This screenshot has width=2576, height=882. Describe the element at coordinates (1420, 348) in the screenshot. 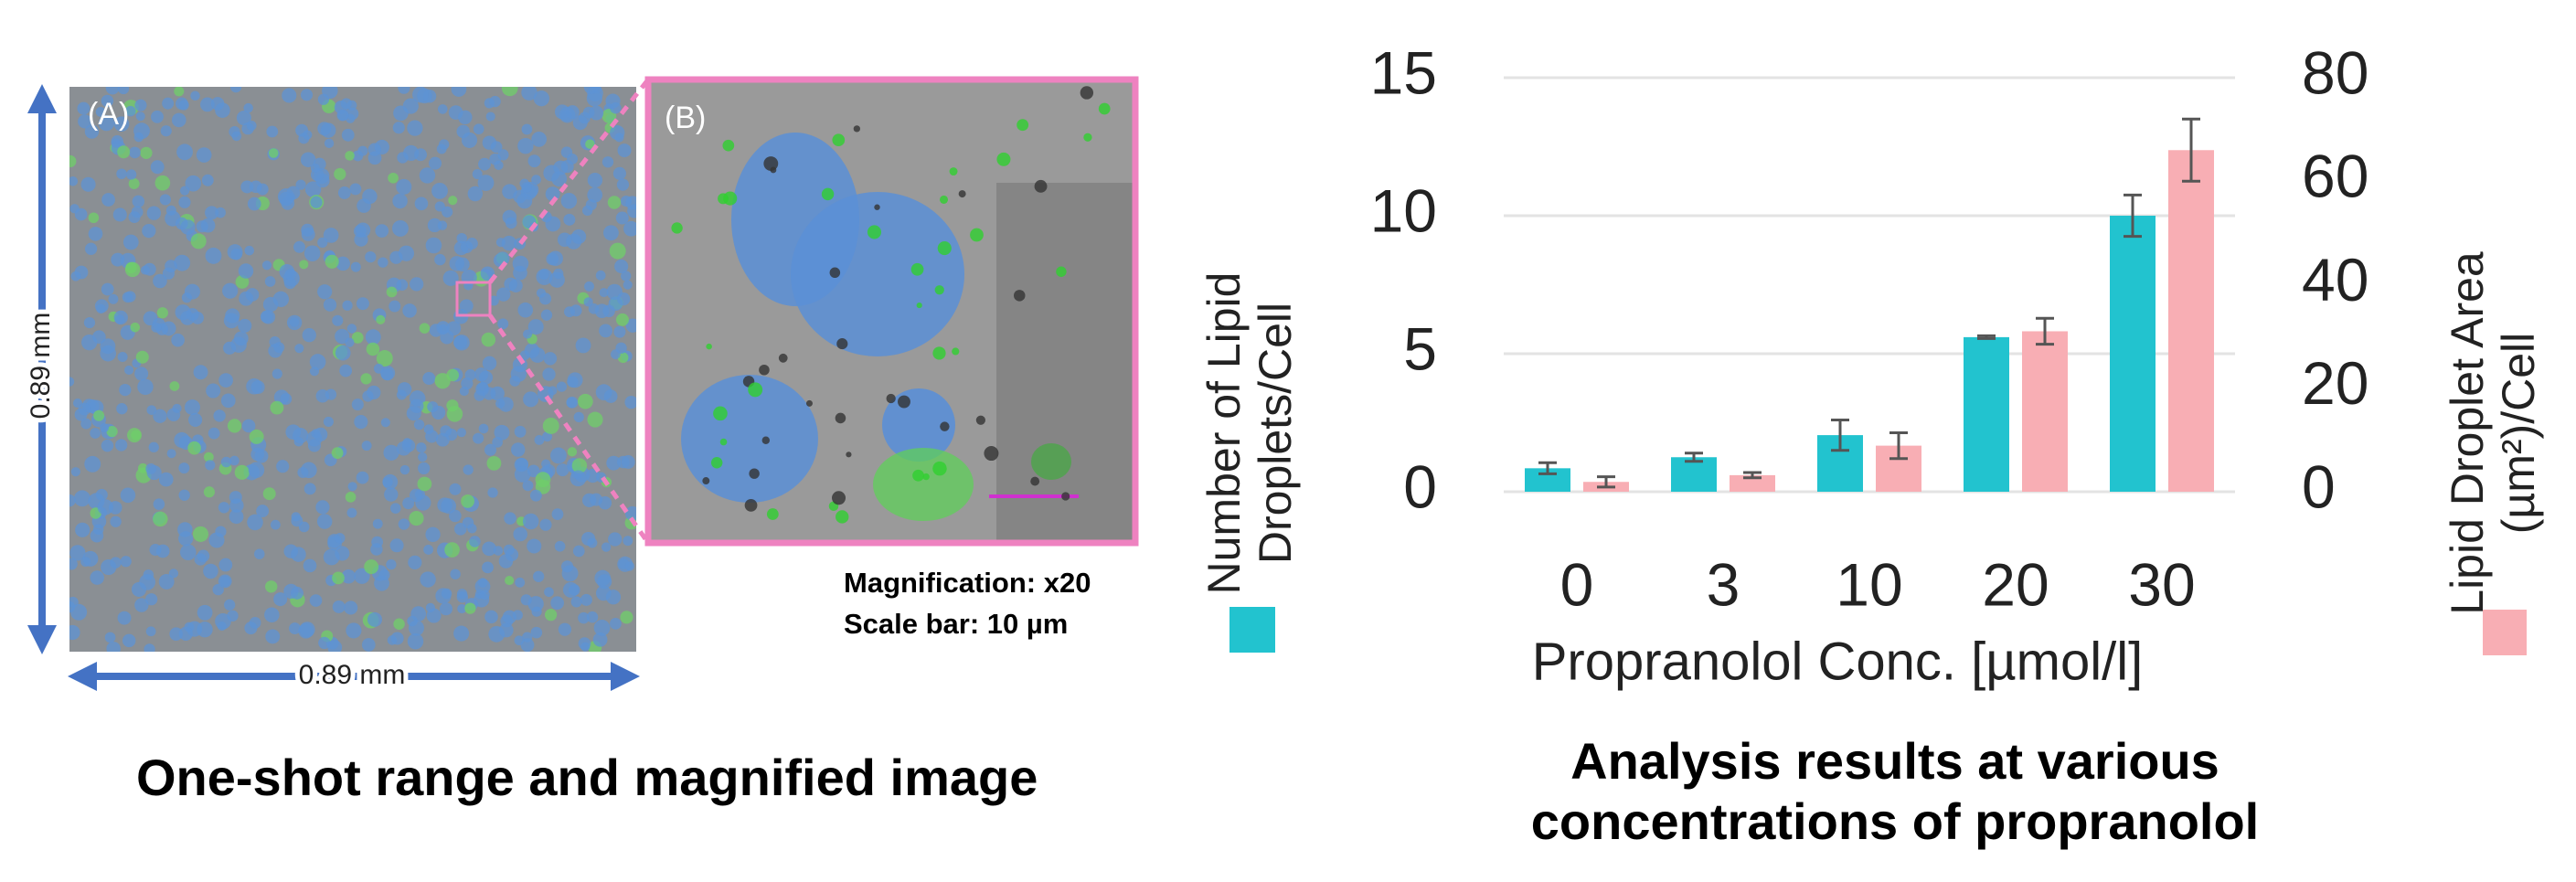

I see `y-tick-label: 5` at that location.